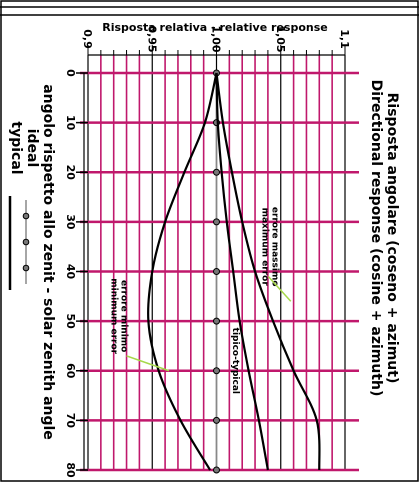 This screenshot has width=419, height=482. I want to click on legend-label-typical: typical, so click(16, 147).